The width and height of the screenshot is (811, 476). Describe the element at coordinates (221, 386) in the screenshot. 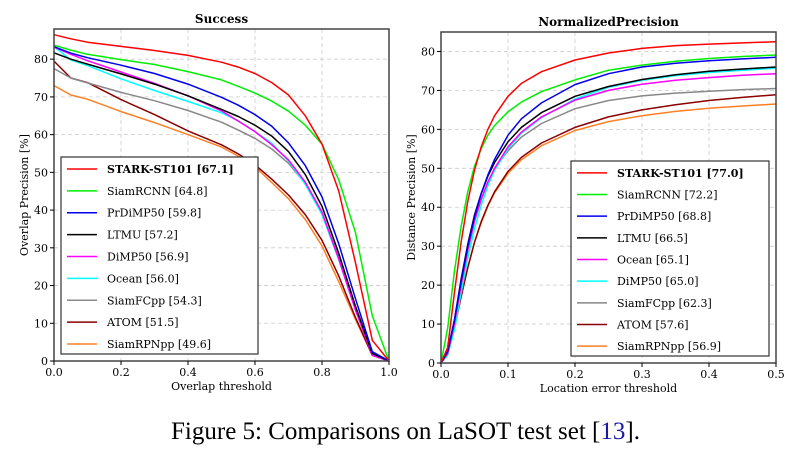

I see `x-axis-label: Overlap threshold` at that location.